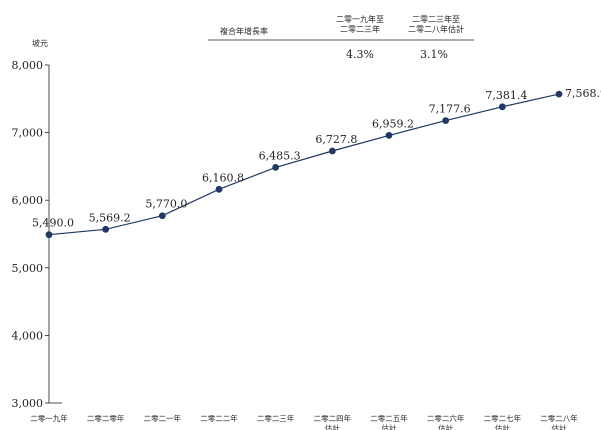  I want to click on y-axis-unit-label: 坡元, so click(40, 43).